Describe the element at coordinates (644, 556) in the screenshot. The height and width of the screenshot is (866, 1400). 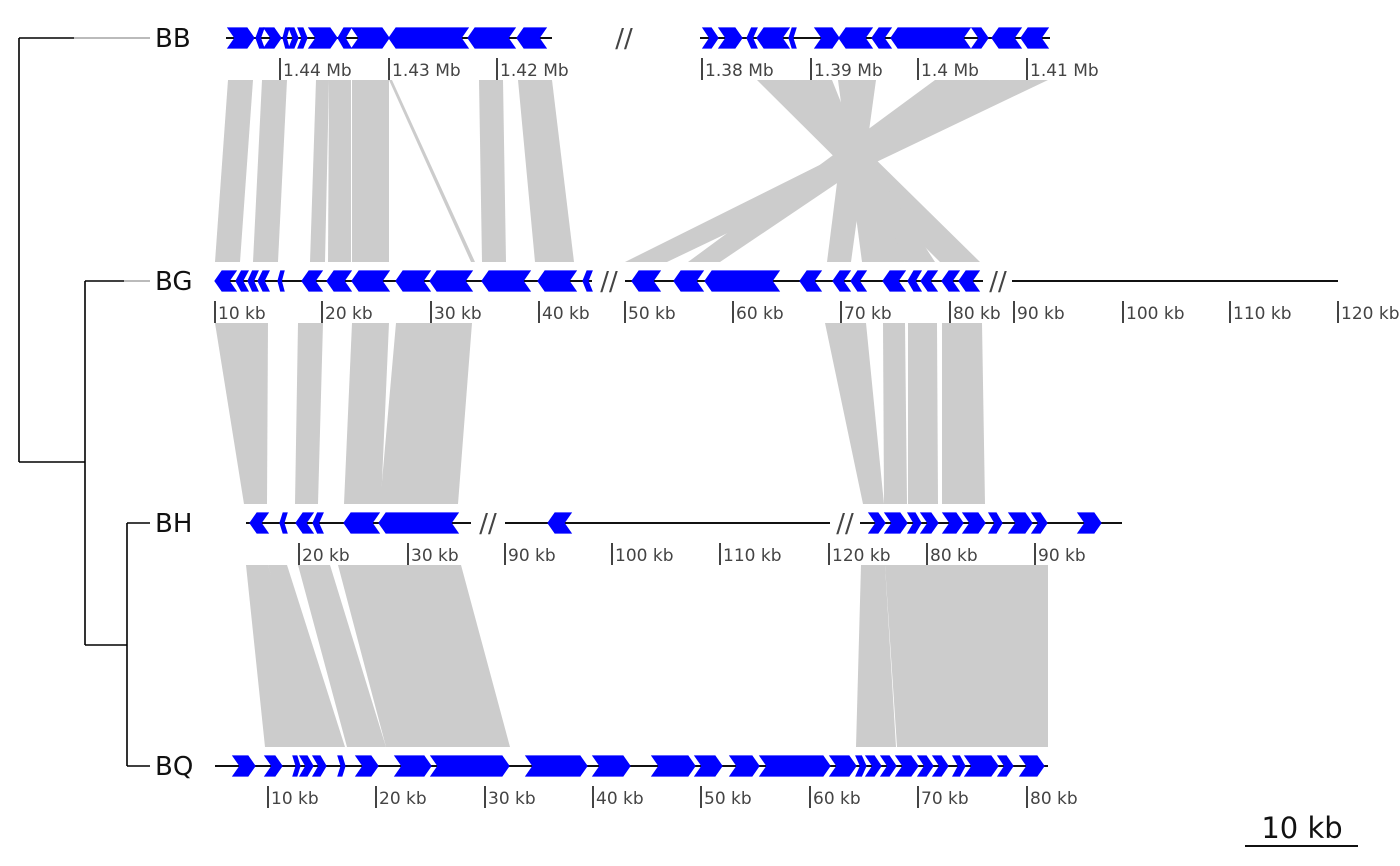
I see `tick-label: 100 kb` at that location.